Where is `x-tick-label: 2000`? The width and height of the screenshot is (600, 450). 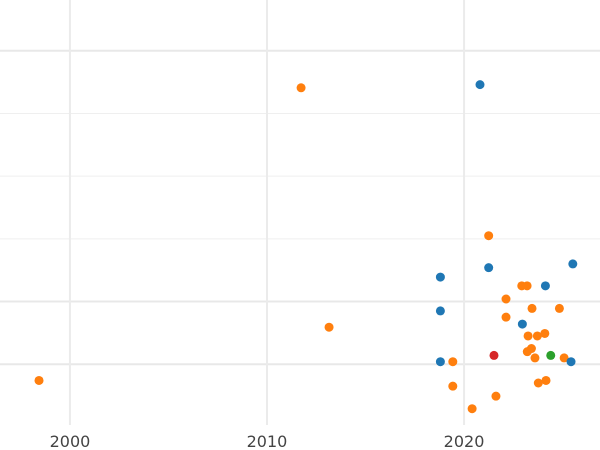
x-tick-label: 2000 is located at coordinates (70, 441).